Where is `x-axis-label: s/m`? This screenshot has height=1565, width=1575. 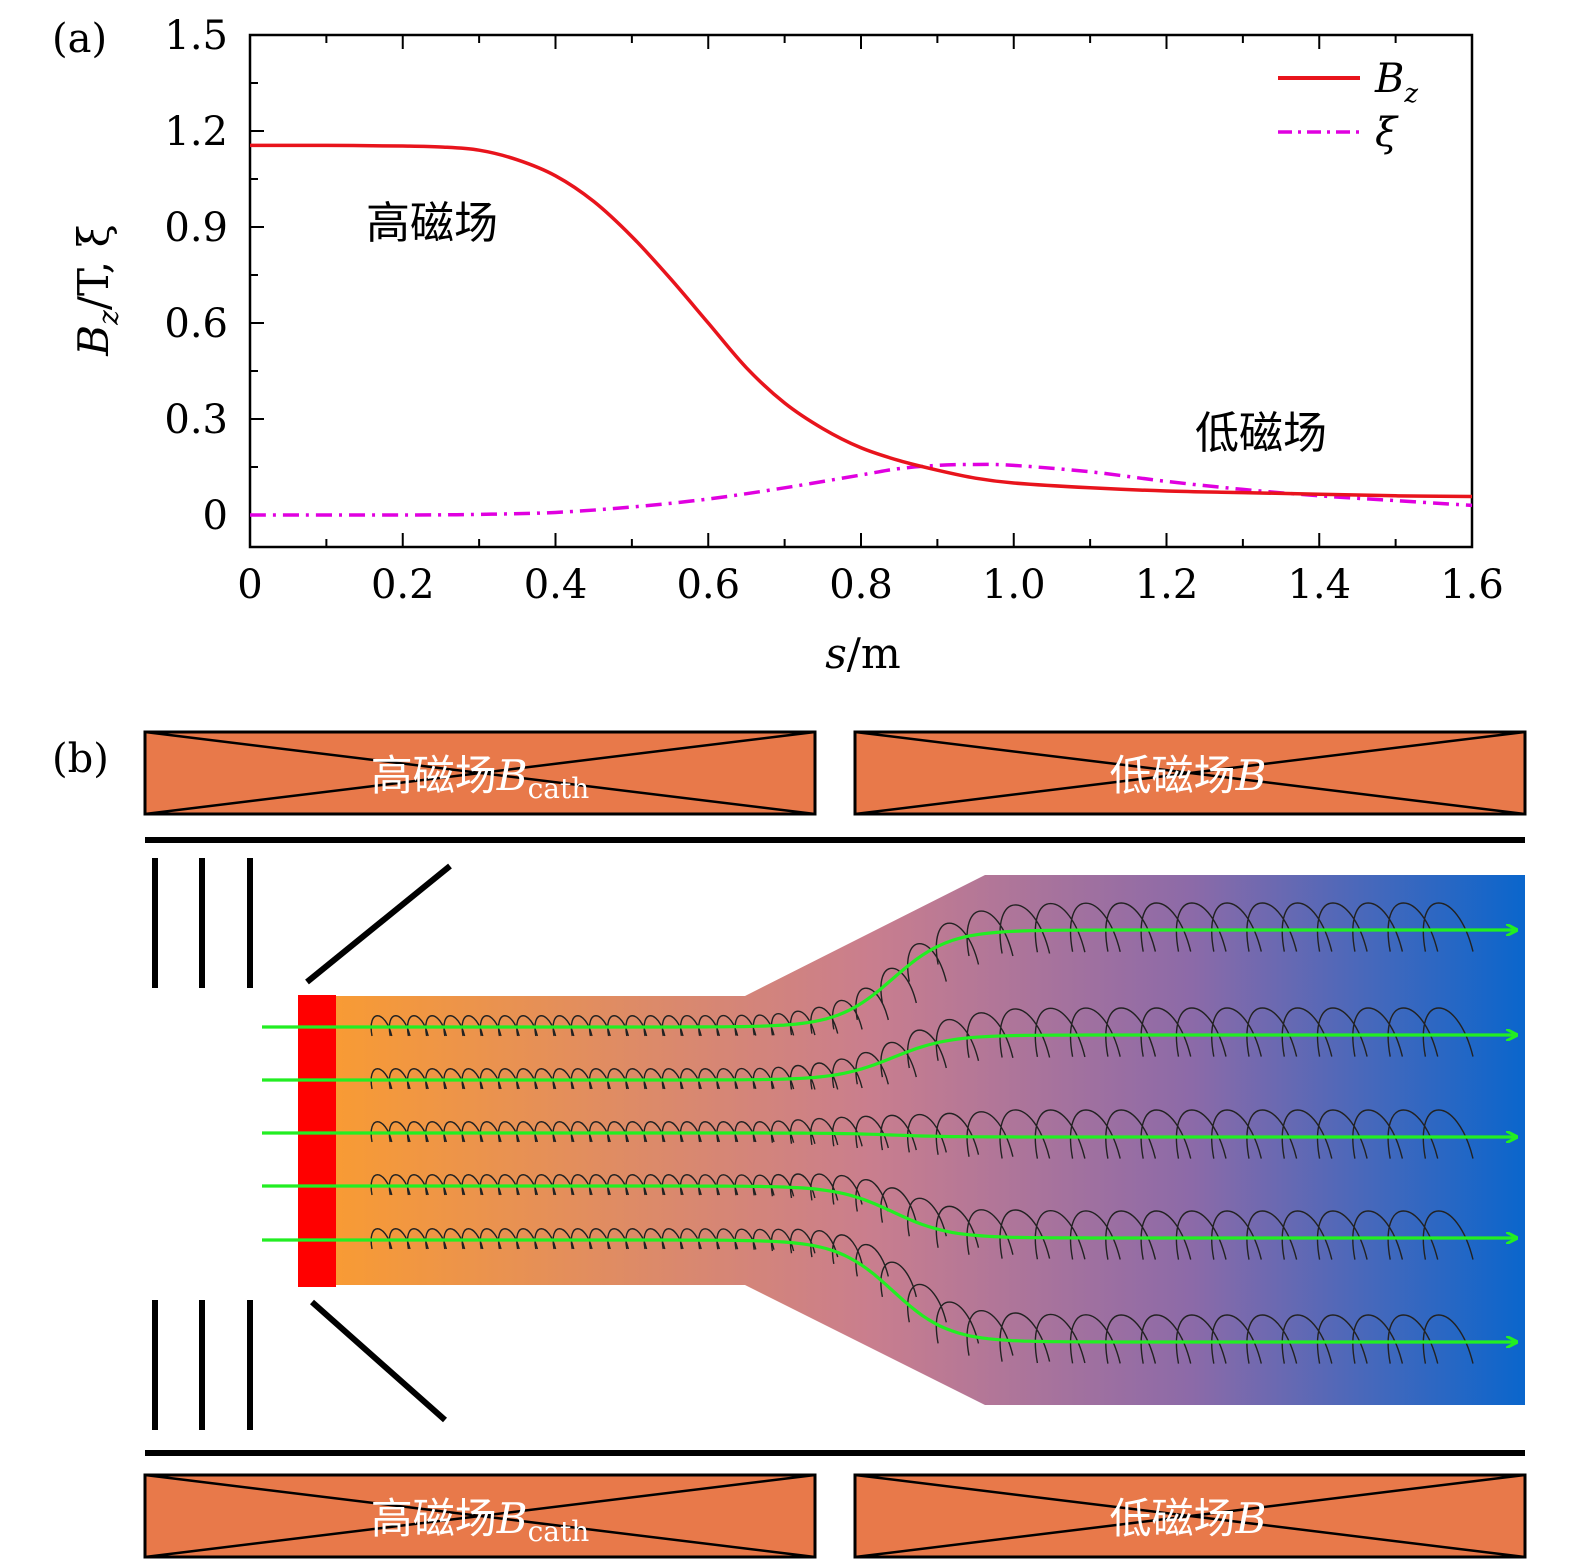 x-axis-label: s/m is located at coordinates (863, 653).